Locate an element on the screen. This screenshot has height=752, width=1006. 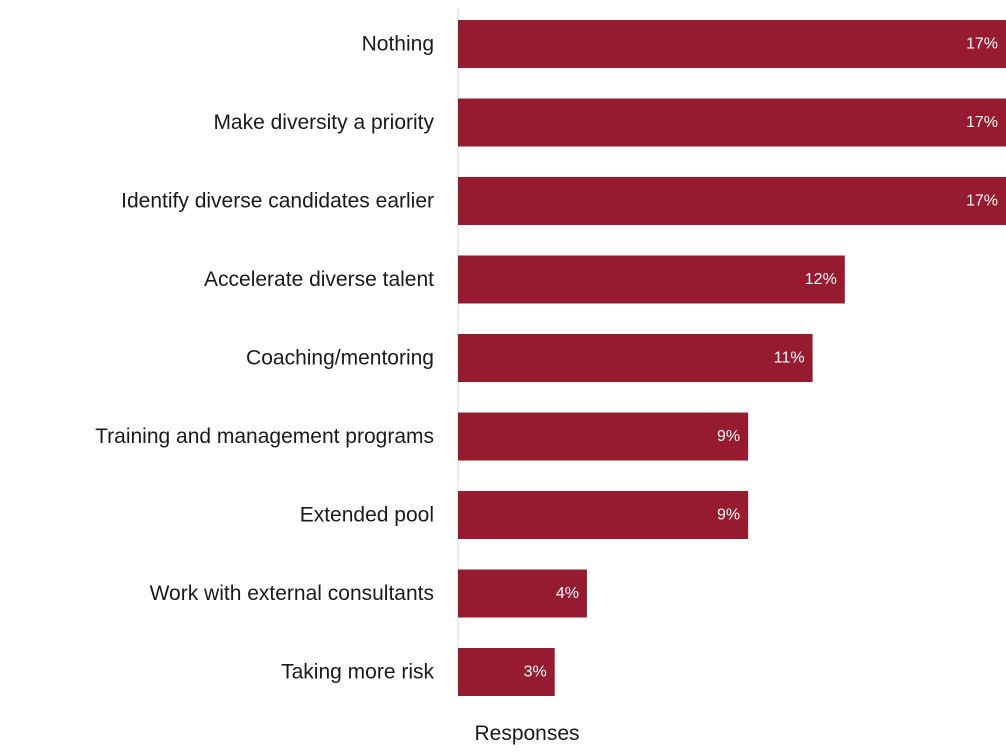
category-label: Coaching/mentoring is located at coordinates (340, 358).